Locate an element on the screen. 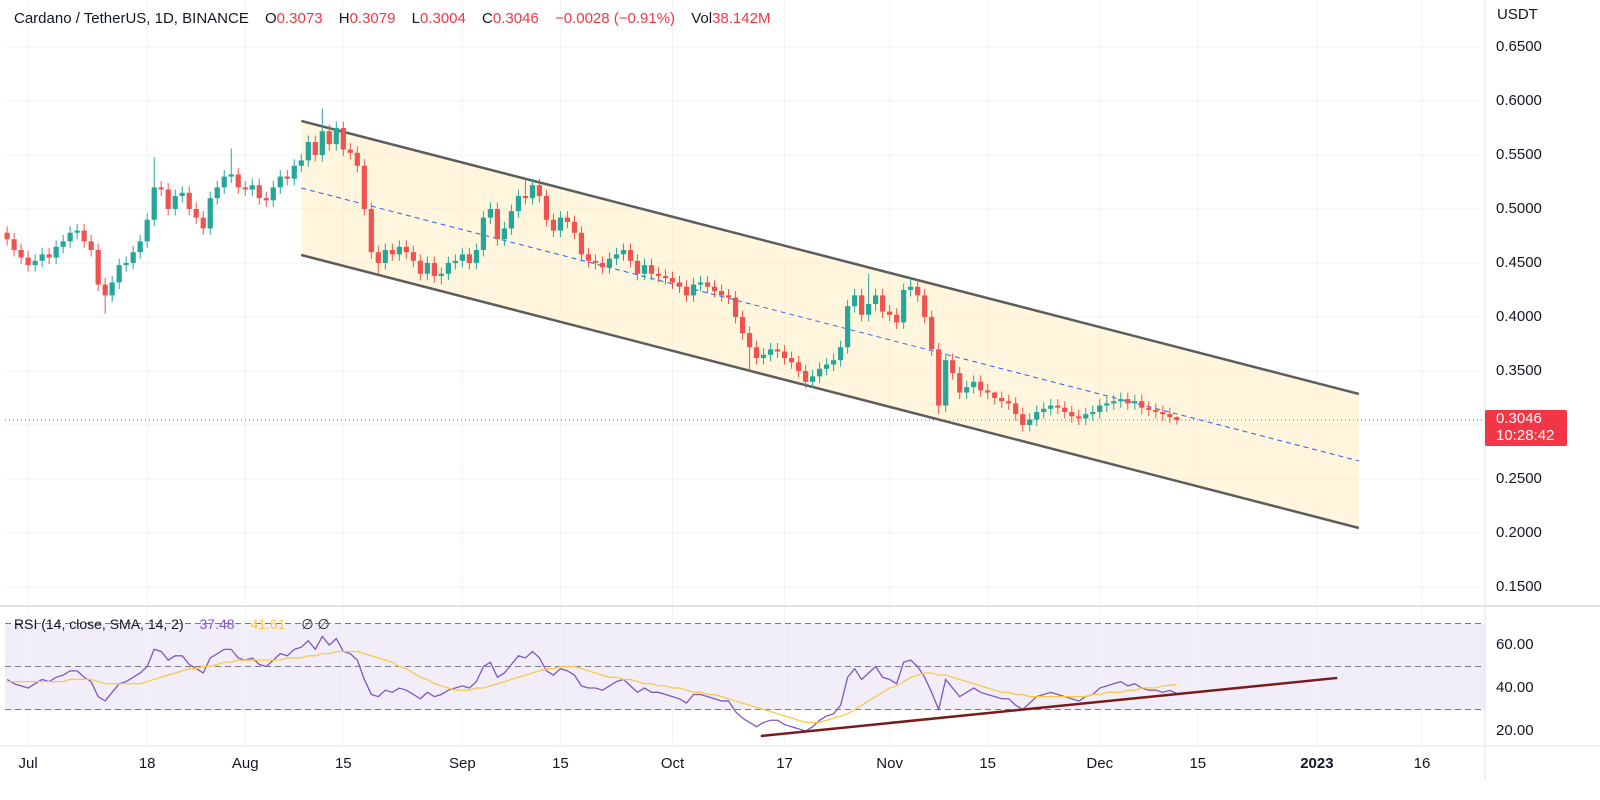 The width and height of the screenshot is (1600, 800). rsi-value: 37.48 is located at coordinates (217, 624).